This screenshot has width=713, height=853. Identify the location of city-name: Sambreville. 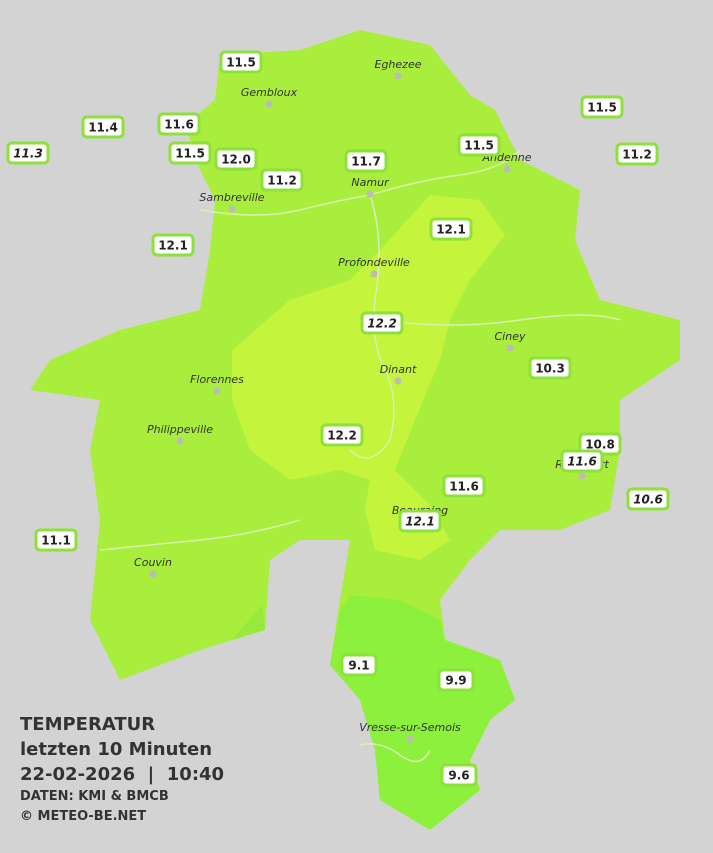
(231, 197).